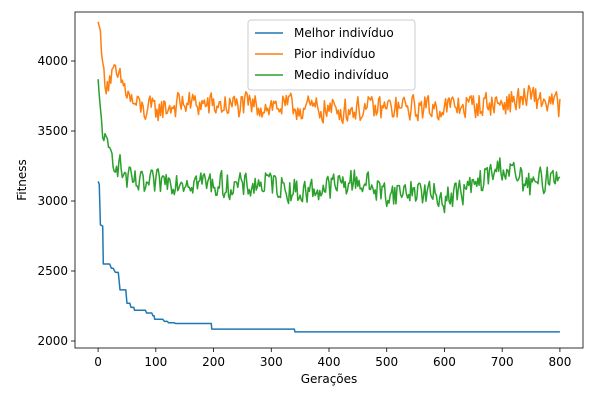 This screenshot has width=600, height=400. I want to click on x-tick-label: 200, so click(213, 362).